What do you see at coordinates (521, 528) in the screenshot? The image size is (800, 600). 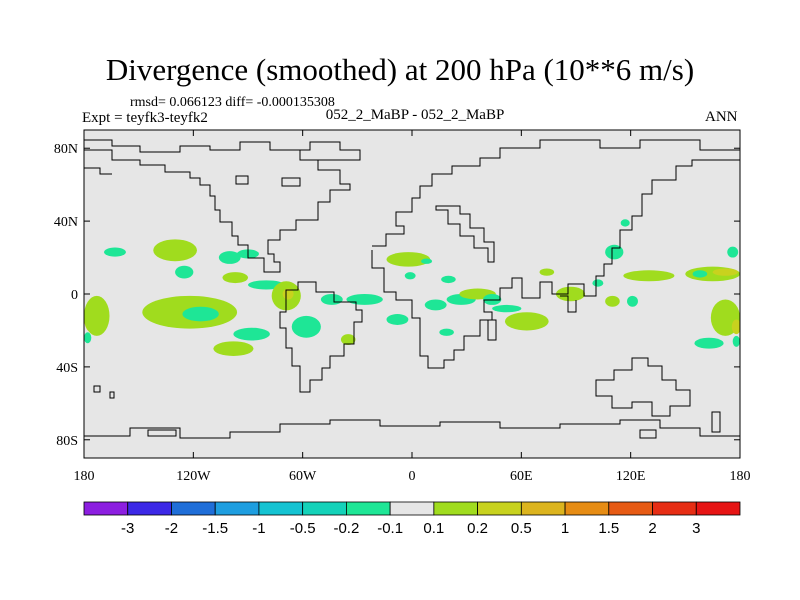 I see `colorbar-label-9: 0.5` at bounding box center [521, 528].